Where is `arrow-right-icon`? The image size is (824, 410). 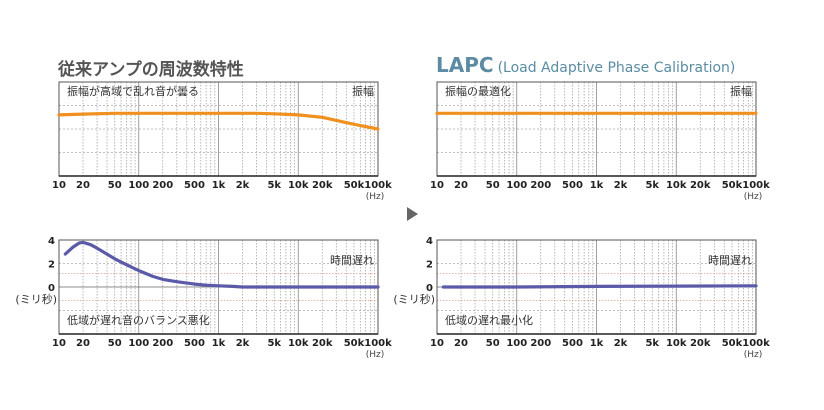
arrow-right-icon is located at coordinates (412, 214).